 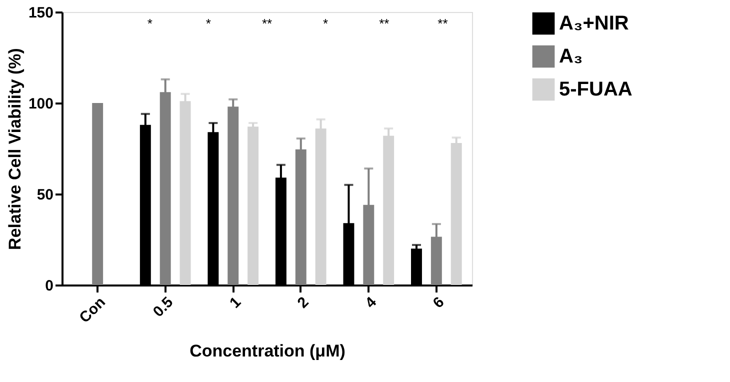 I want to click on y-tick-label: 150, so click(x=41, y=13).